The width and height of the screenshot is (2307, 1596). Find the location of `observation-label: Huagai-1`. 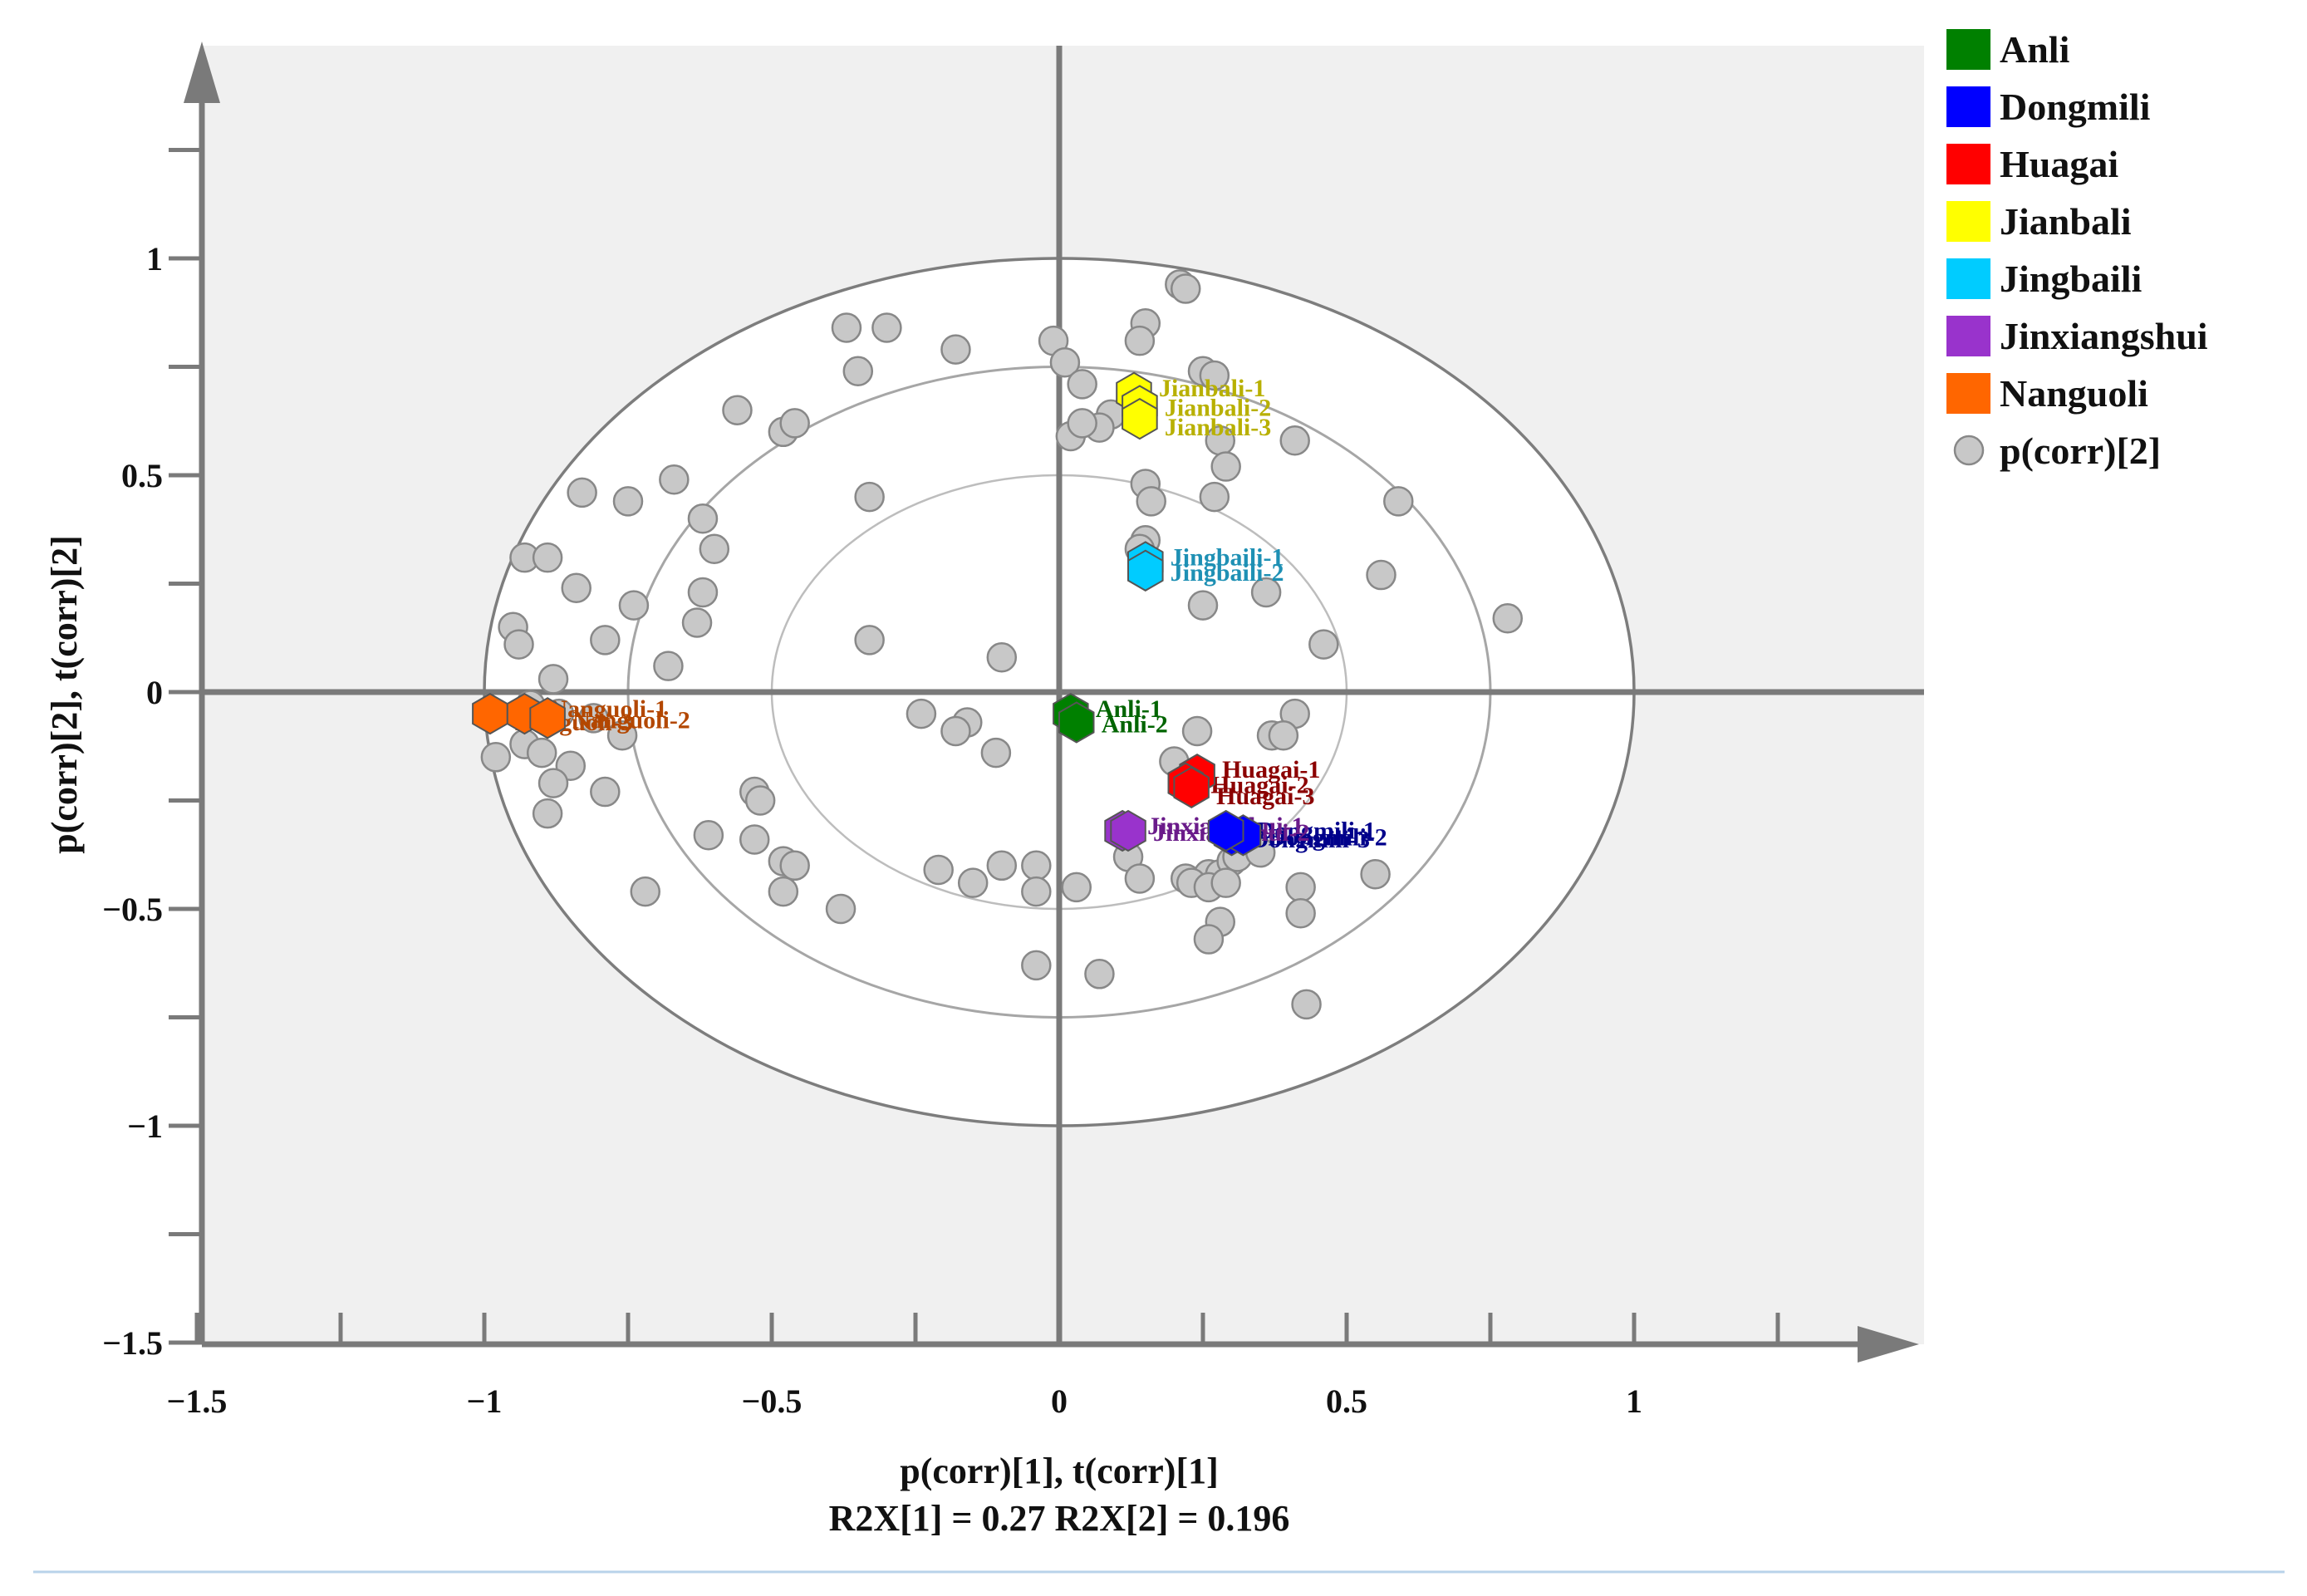

observation-label: Huagai-1 is located at coordinates (1271, 769).